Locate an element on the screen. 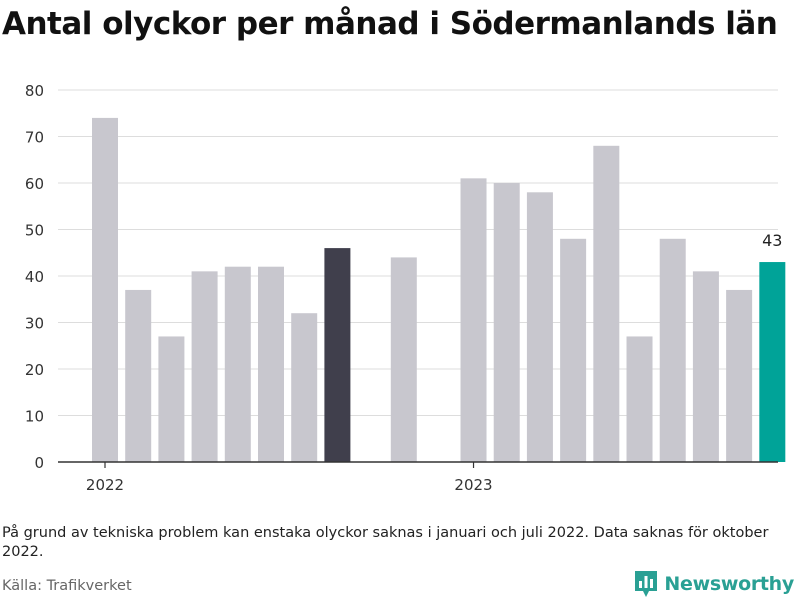  x-tick-label-2023: 2023 is located at coordinates (473, 485).